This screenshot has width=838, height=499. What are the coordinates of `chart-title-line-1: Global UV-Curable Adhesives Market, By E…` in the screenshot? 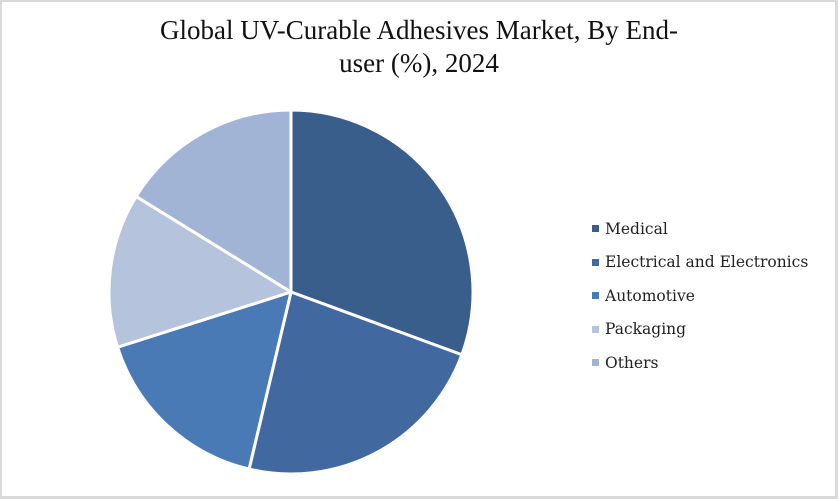 It's located at (419, 30).